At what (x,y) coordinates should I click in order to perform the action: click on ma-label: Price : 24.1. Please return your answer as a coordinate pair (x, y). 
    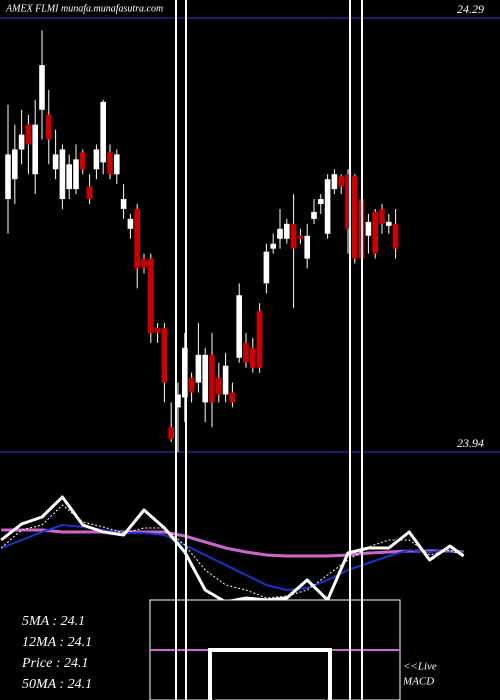
    Looking at the image, I should click on (54, 663).